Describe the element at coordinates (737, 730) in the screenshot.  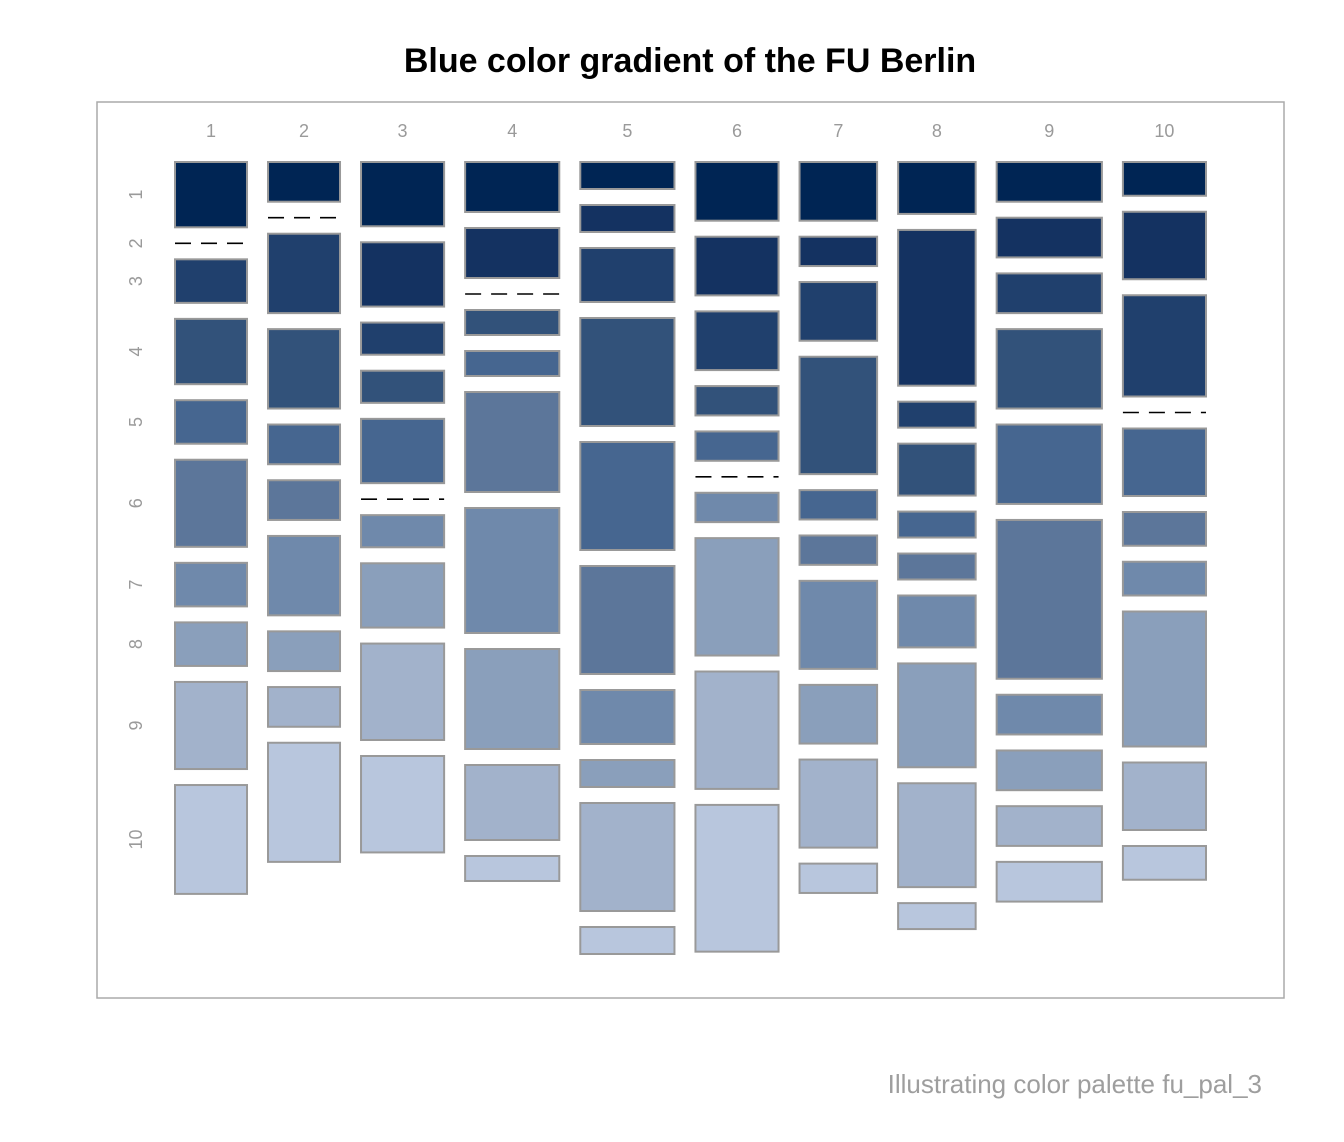
I see `mosaic-cell-x6-y9` at that location.